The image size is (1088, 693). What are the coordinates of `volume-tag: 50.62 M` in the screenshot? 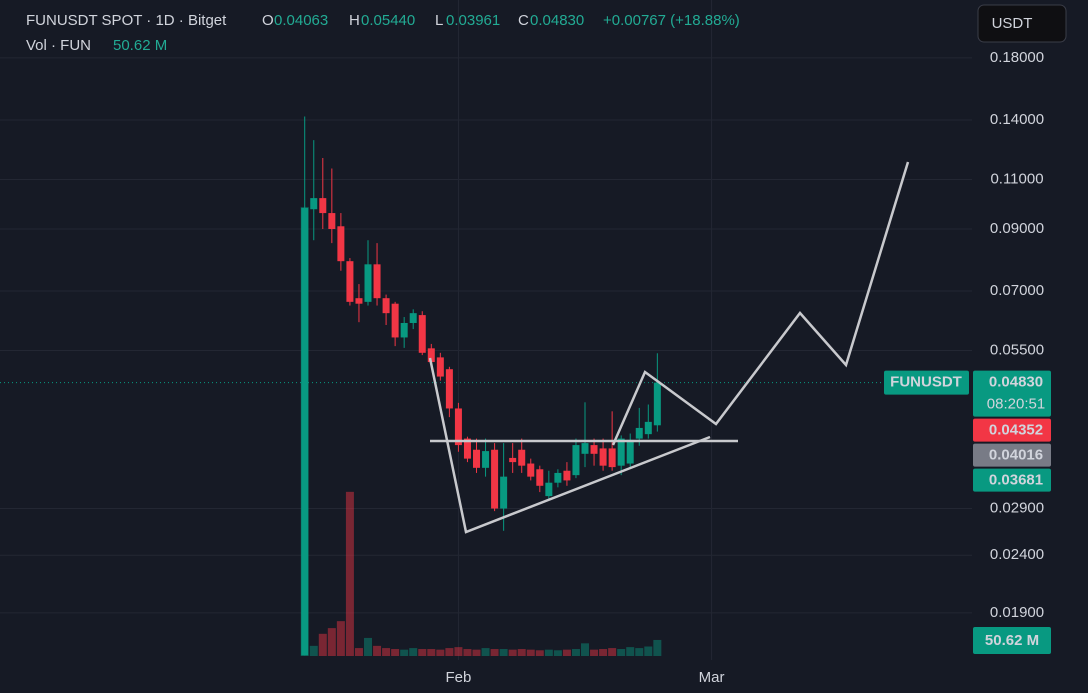 It's located at (1012, 640).